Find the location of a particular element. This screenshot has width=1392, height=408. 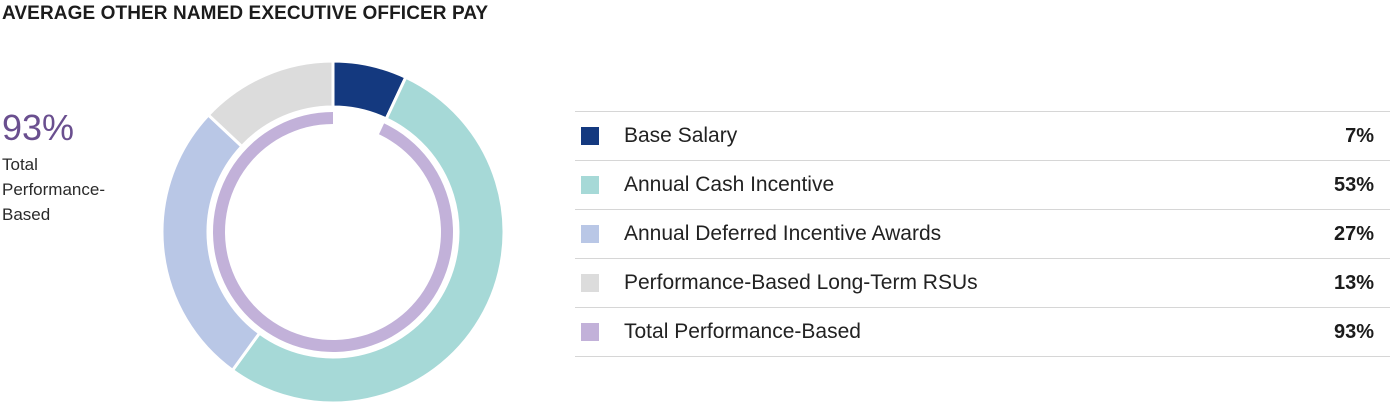

legend-label: Base Salary is located at coordinates (681, 135).